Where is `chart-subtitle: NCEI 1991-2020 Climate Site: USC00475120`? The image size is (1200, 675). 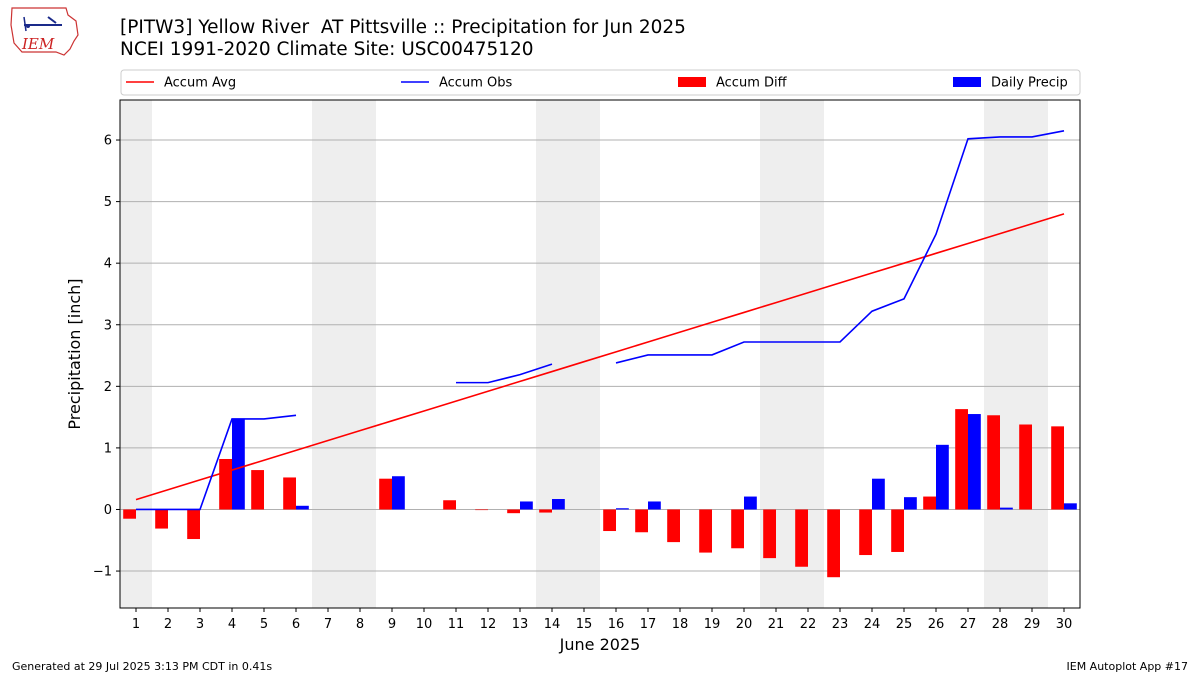 chart-subtitle: NCEI 1991-2020 Climate Site: USC00475120 is located at coordinates (327, 49).